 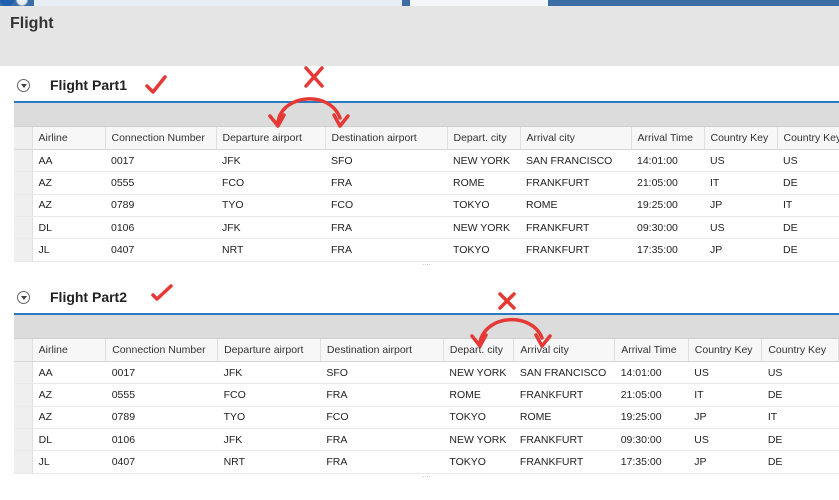 I want to click on table-cell: ROME, so click(x=478, y=395).